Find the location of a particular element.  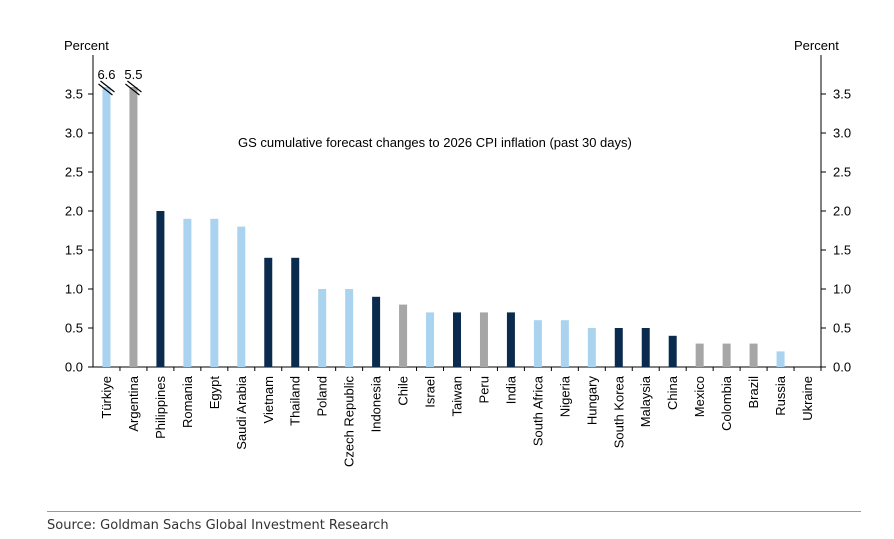

category-label: Egypt is located at coordinates (214, 393).